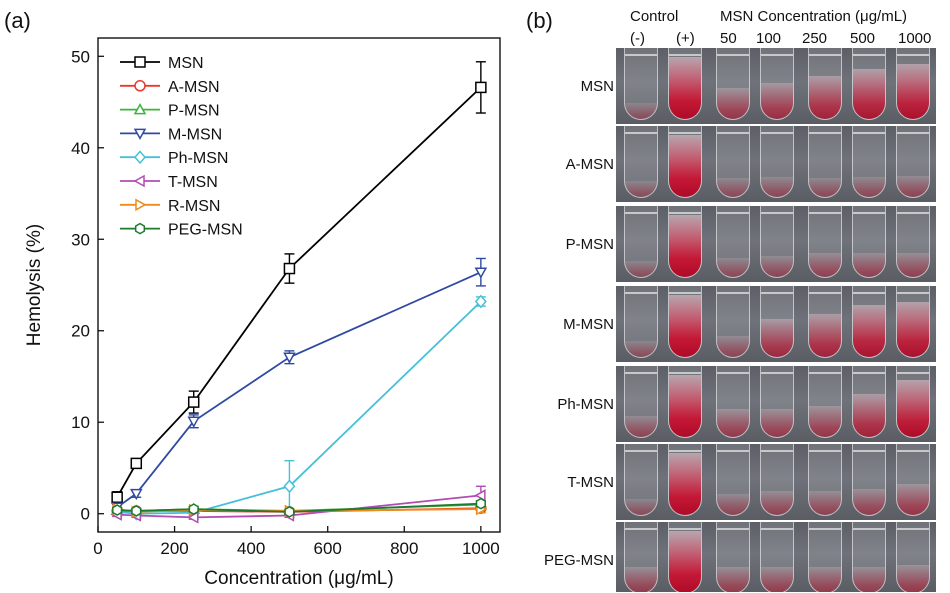 Image resolution: width=950 pixels, height=593 pixels. What do you see at coordinates (578, 560) in the screenshot?
I see `photo-row-label: PEG-MSN` at bounding box center [578, 560].